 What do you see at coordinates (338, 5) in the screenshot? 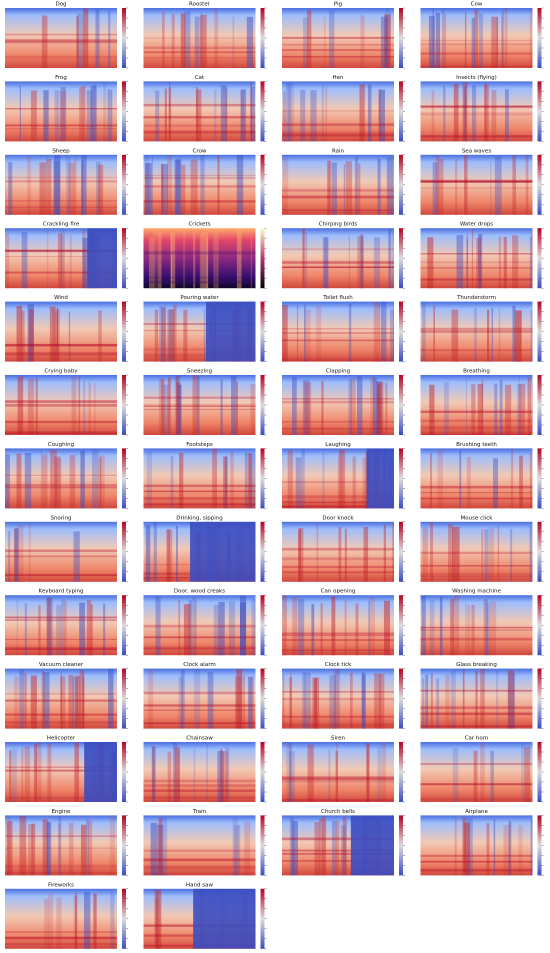
I see `panel-title: Pig` at bounding box center [338, 5].